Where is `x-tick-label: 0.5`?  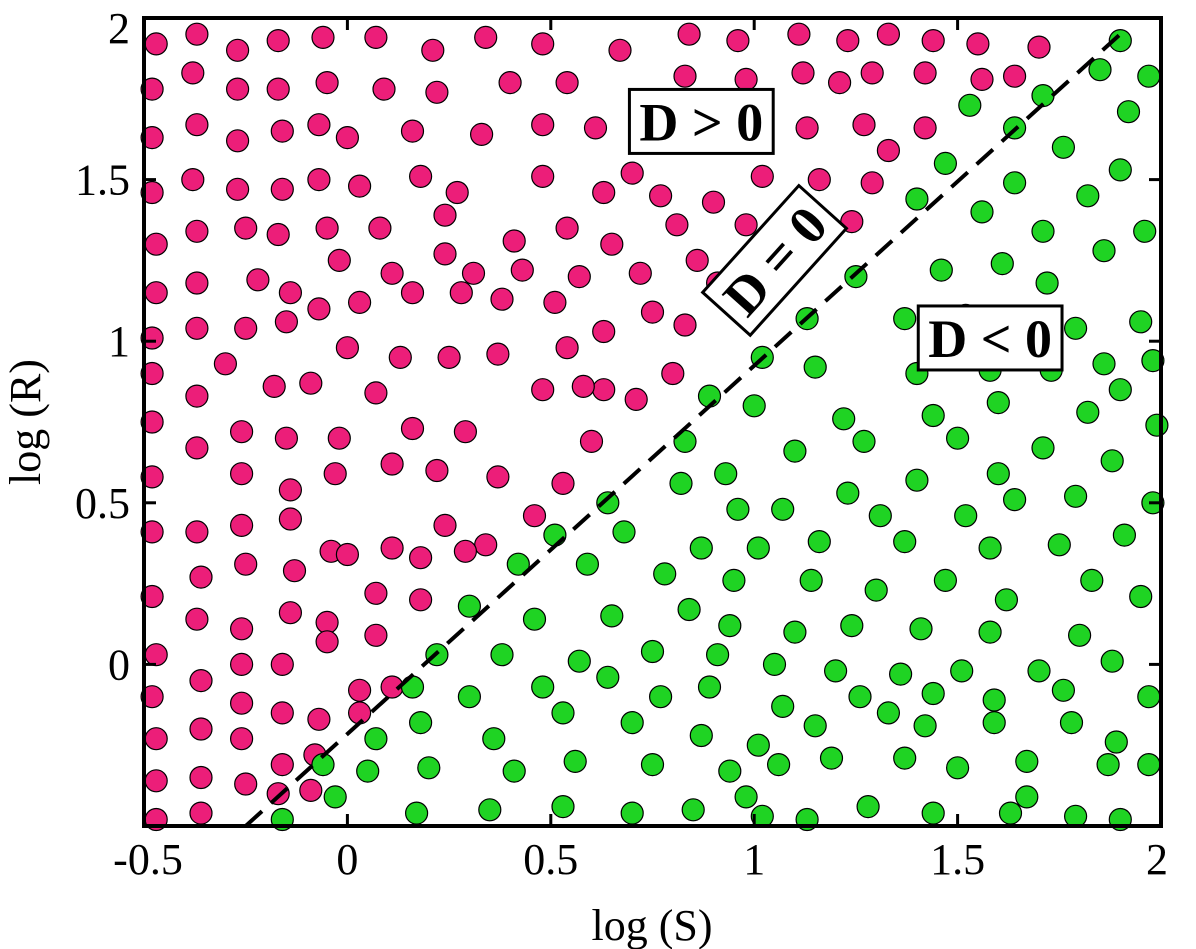 x-tick-label: 0.5 is located at coordinates (550, 859).